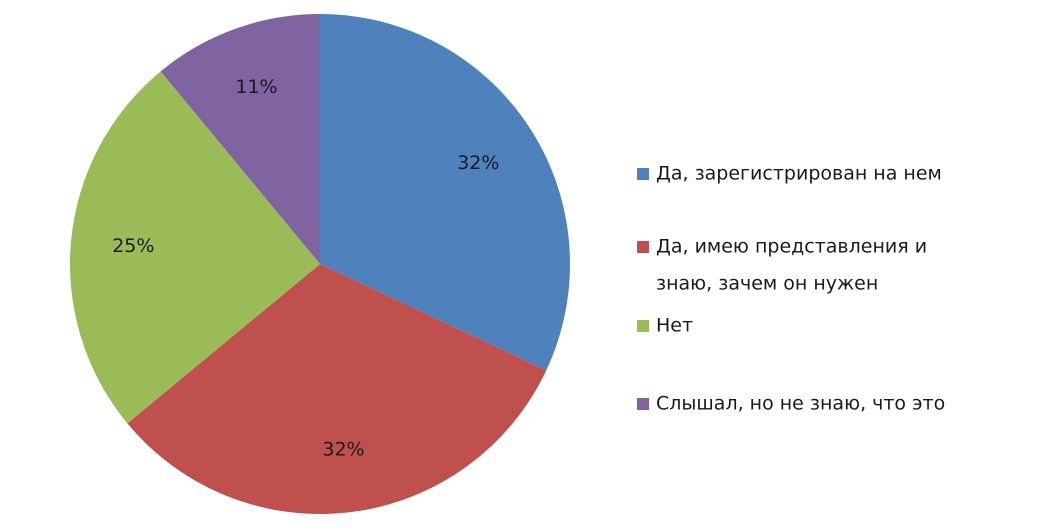  Describe the element at coordinates (799, 174) in the screenshot. I see `legend-label-1-line-1: Да, зарегистрирован на нем` at that location.